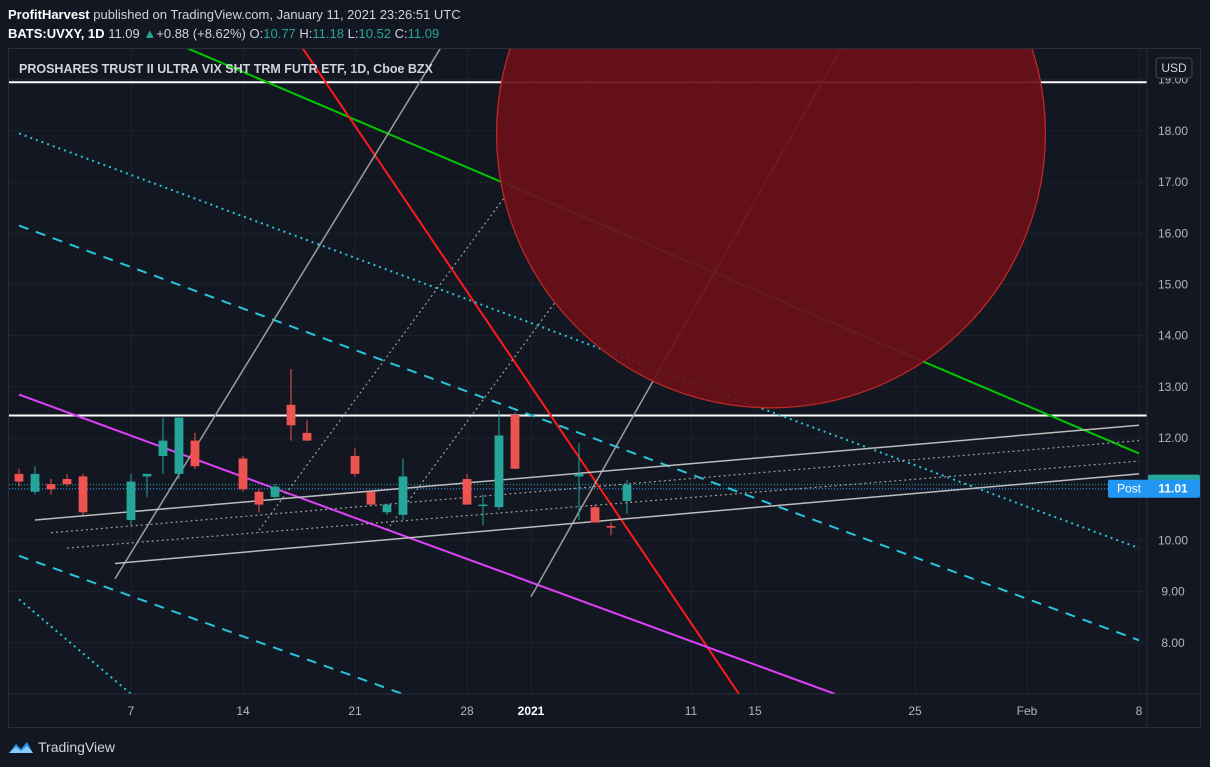  I want to click on close-label: C:, so click(401, 33).